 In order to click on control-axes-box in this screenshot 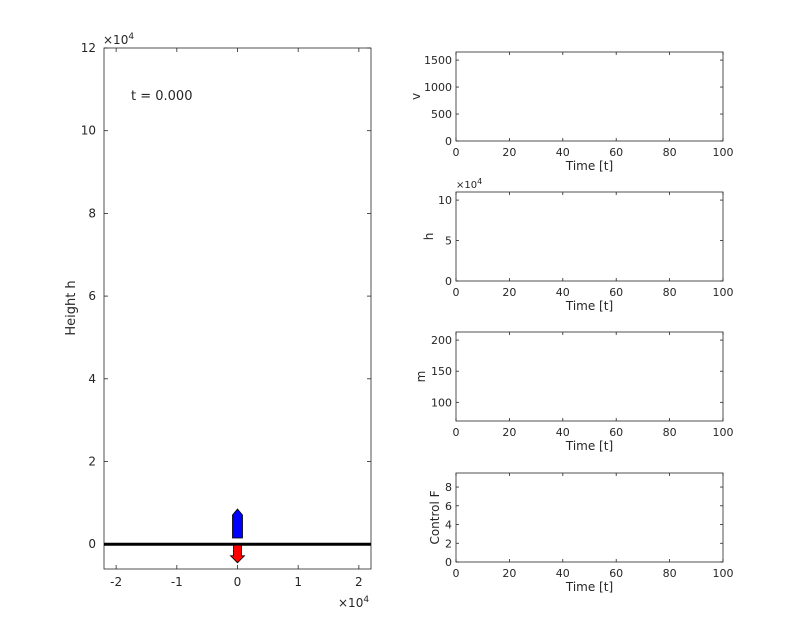, I will do `click(589, 517)`.